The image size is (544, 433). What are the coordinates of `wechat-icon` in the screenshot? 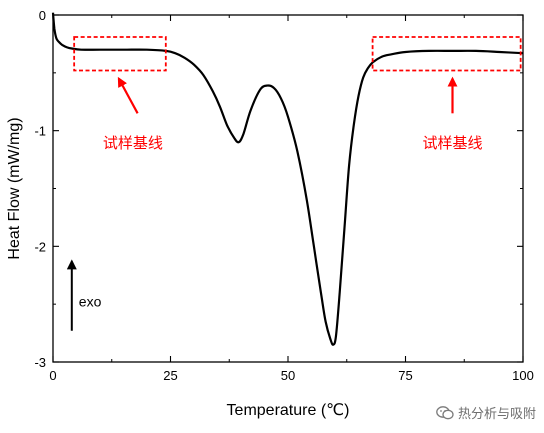 It's located at (445, 412).